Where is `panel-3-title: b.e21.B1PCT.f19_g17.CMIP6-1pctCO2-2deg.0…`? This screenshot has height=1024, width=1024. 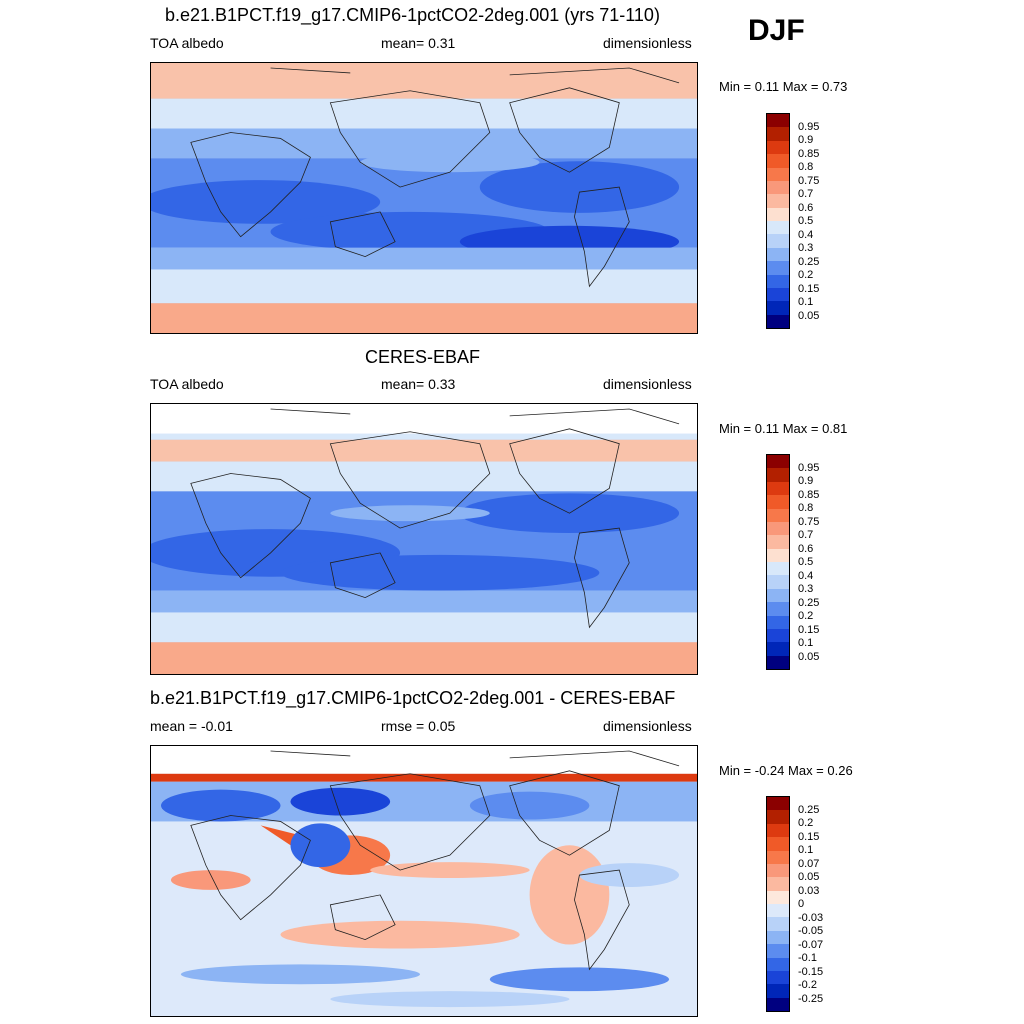
panel-3-title: b.e21.B1PCT.f19_g17.CMIP6-1pctCO2-2deg.0… is located at coordinates (413, 698).